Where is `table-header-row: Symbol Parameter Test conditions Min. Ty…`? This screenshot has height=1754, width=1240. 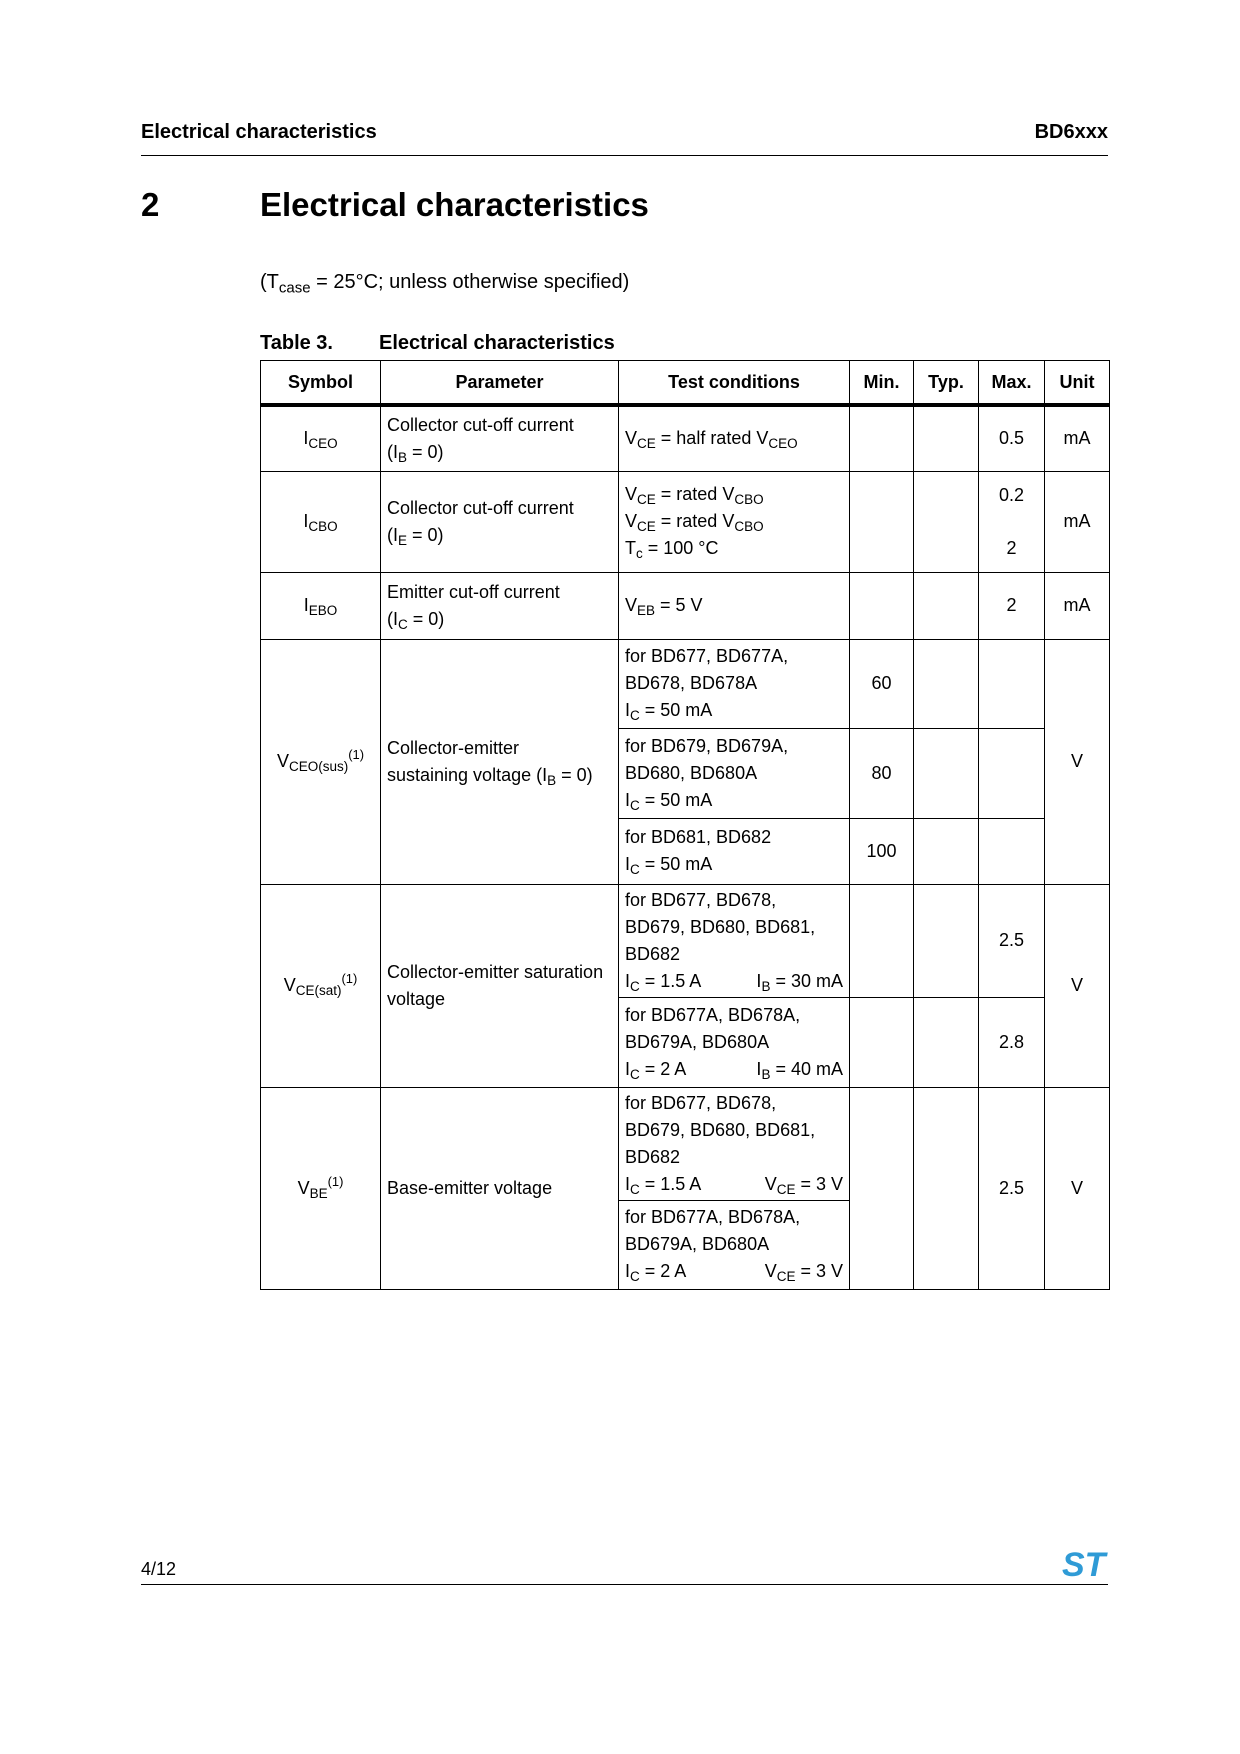
table-header-row: Symbol Parameter Test conditions Min. Ty… is located at coordinates (685, 383).